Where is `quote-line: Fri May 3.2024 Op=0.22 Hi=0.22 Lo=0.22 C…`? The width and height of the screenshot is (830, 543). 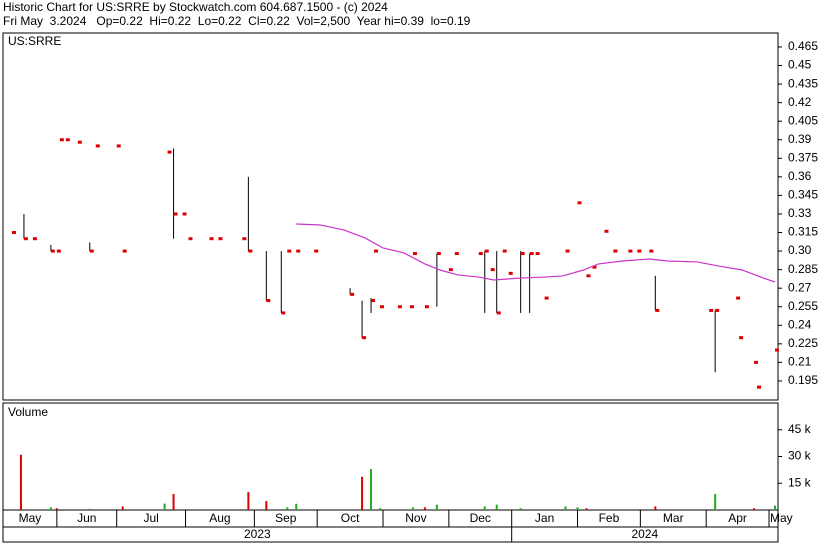 quote-line: Fri May 3.2024 Op=0.22 Hi=0.22 Lo=0.22 C… is located at coordinates (237, 21).